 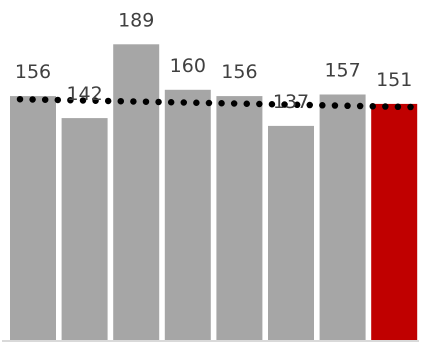 I want to click on data-label-1: 156, so click(x=33, y=72).